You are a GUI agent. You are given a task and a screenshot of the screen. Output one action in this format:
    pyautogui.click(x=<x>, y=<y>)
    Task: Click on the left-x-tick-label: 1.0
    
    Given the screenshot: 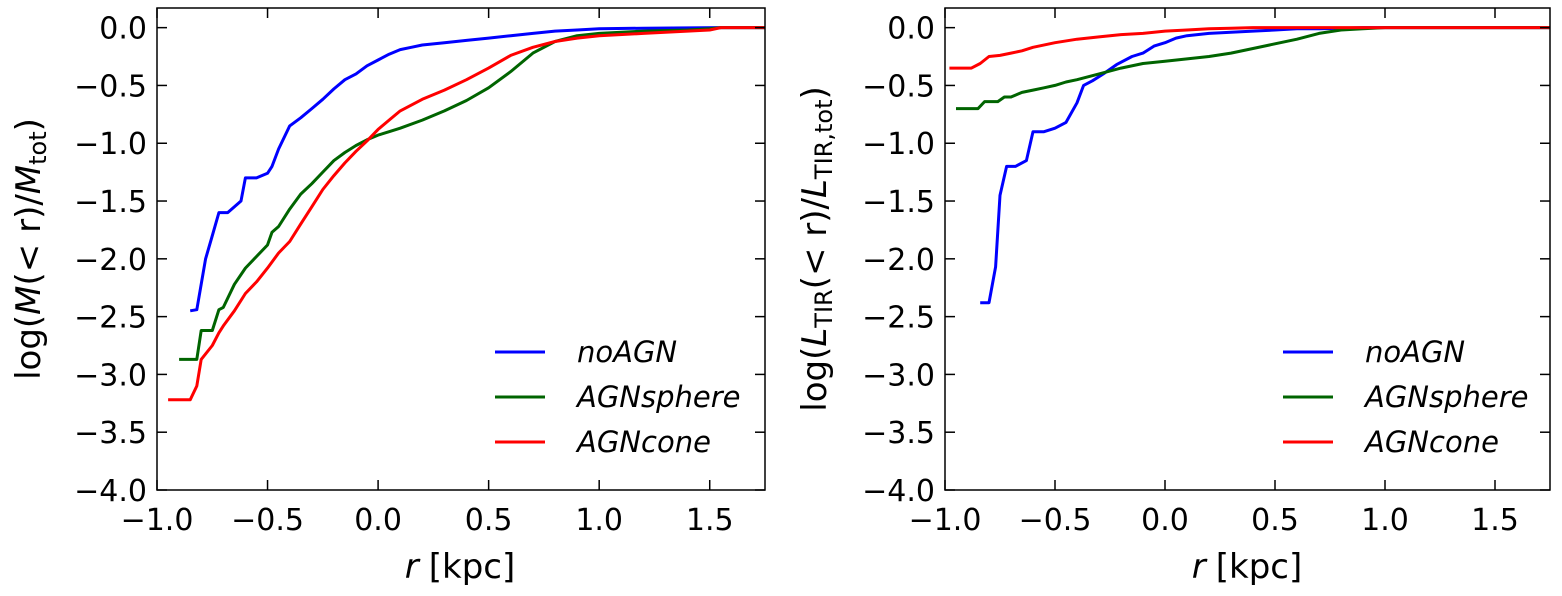 What is the action you would take?
    pyautogui.click(x=599, y=520)
    